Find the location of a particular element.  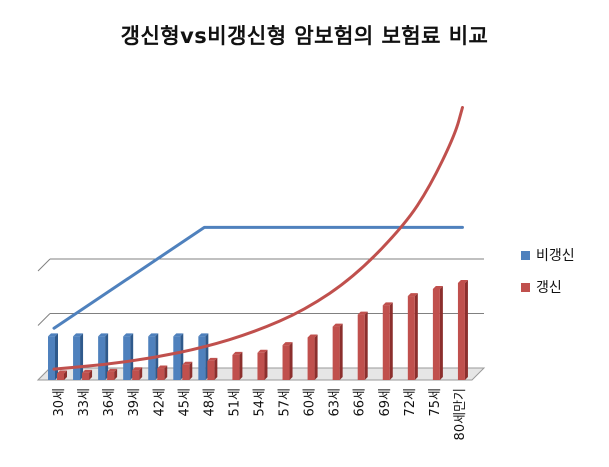

chart-title: 갱신형vs비갱신형 암보험의 보험료 비교 is located at coordinates (304, 36).